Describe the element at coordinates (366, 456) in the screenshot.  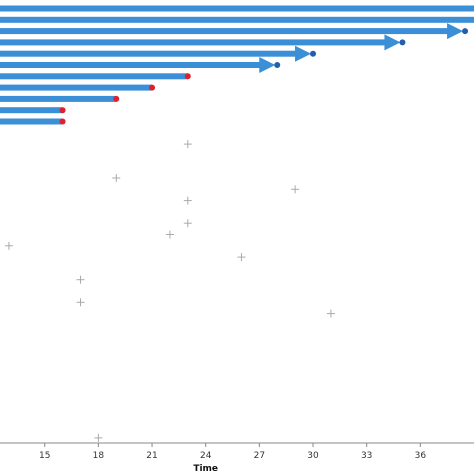
I see `x-tick-label: 33` at that location.